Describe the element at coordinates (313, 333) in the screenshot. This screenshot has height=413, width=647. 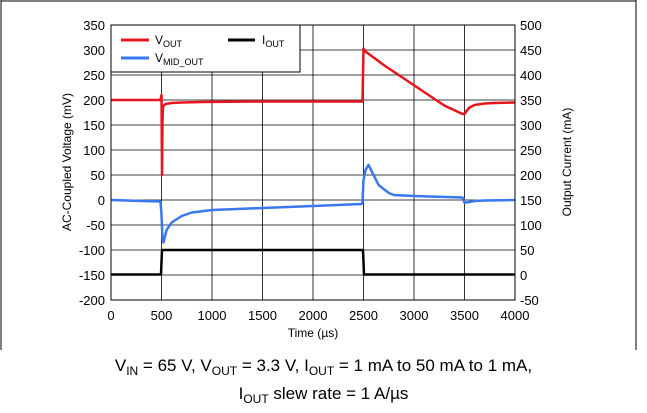
I see `x-axis-title: Time (µs)` at that location.